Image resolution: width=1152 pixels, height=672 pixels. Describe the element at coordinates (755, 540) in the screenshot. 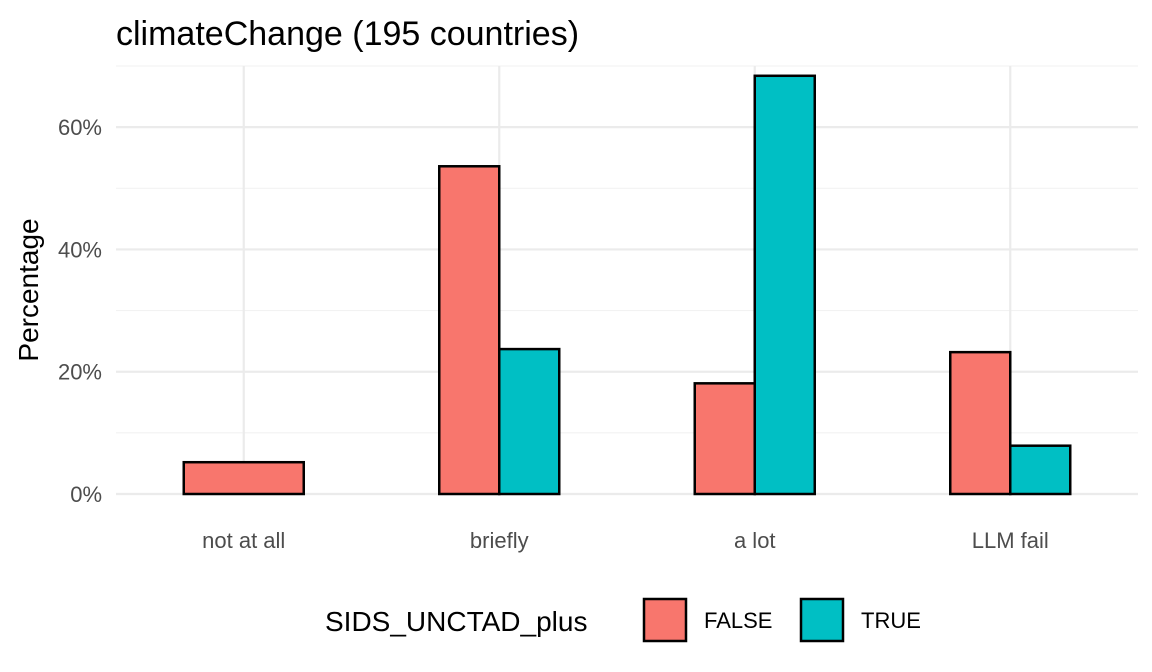

I see `x-tick-label: a lot` at that location.